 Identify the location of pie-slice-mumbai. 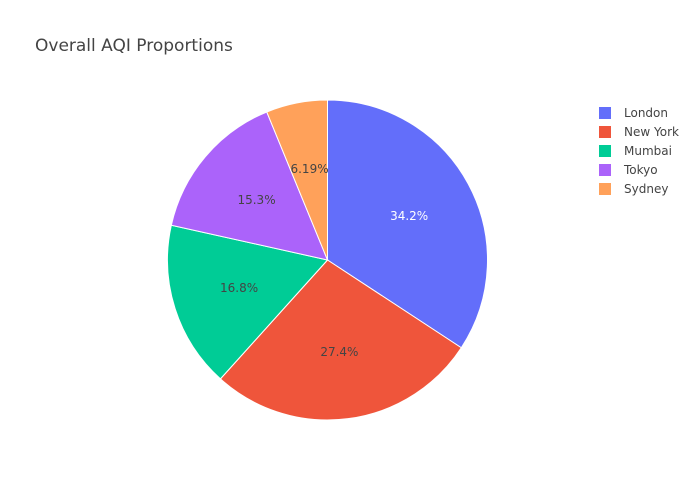
(248, 302).